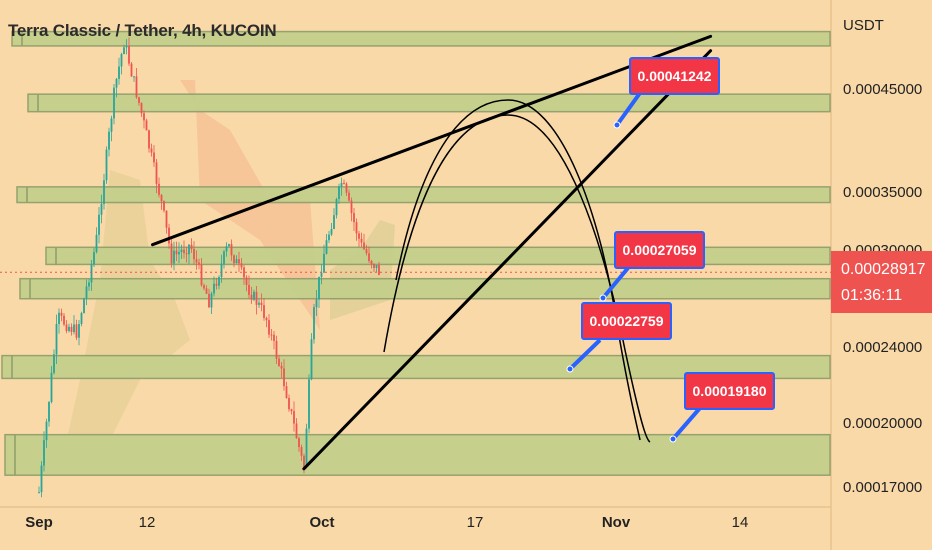 The height and width of the screenshot is (550, 932). What do you see at coordinates (39, 522) in the screenshot?
I see `x-tick-label: Sep` at bounding box center [39, 522].